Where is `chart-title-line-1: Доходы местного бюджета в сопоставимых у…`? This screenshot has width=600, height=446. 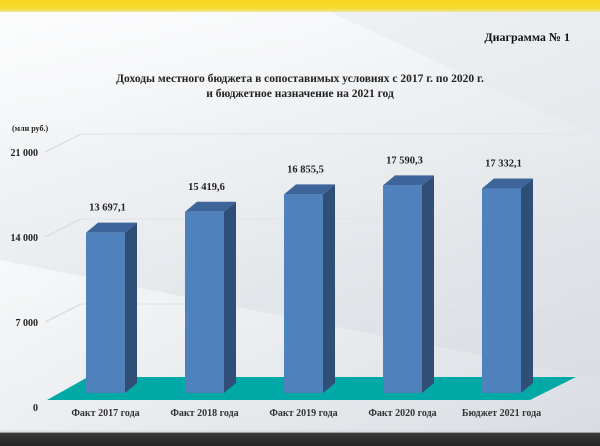
chart-title-line-1: Доходы местного бюджета в сопоставимых у… is located at coordinates (300, 79).